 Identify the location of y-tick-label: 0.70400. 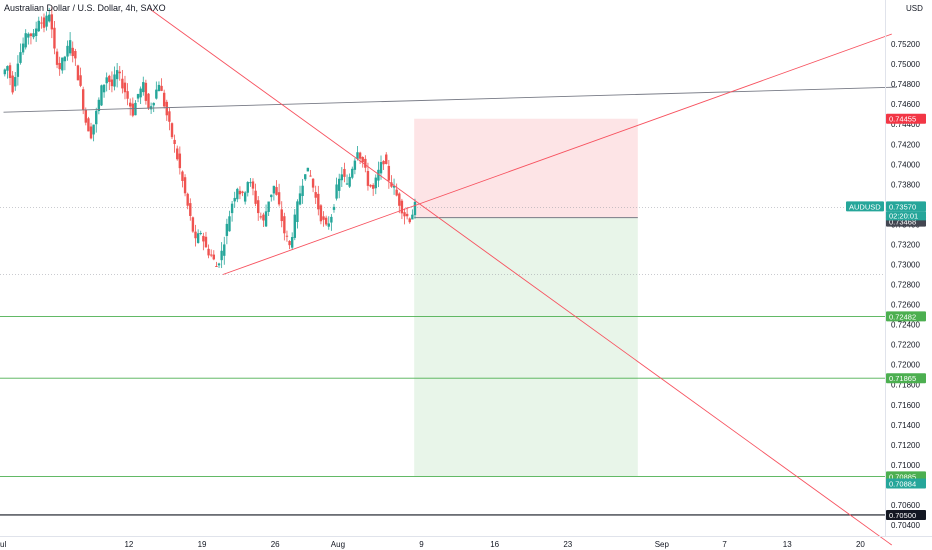
(905, 525).